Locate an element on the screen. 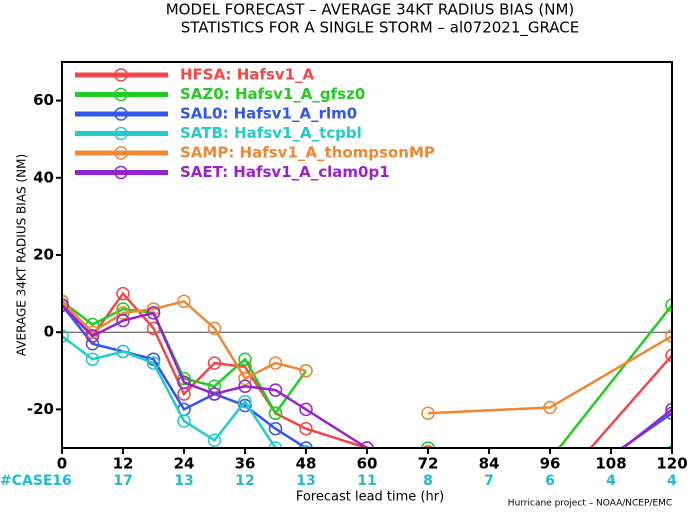  legend-label: HFSA: Hafsv1_A is located at coordinates (247, 75).